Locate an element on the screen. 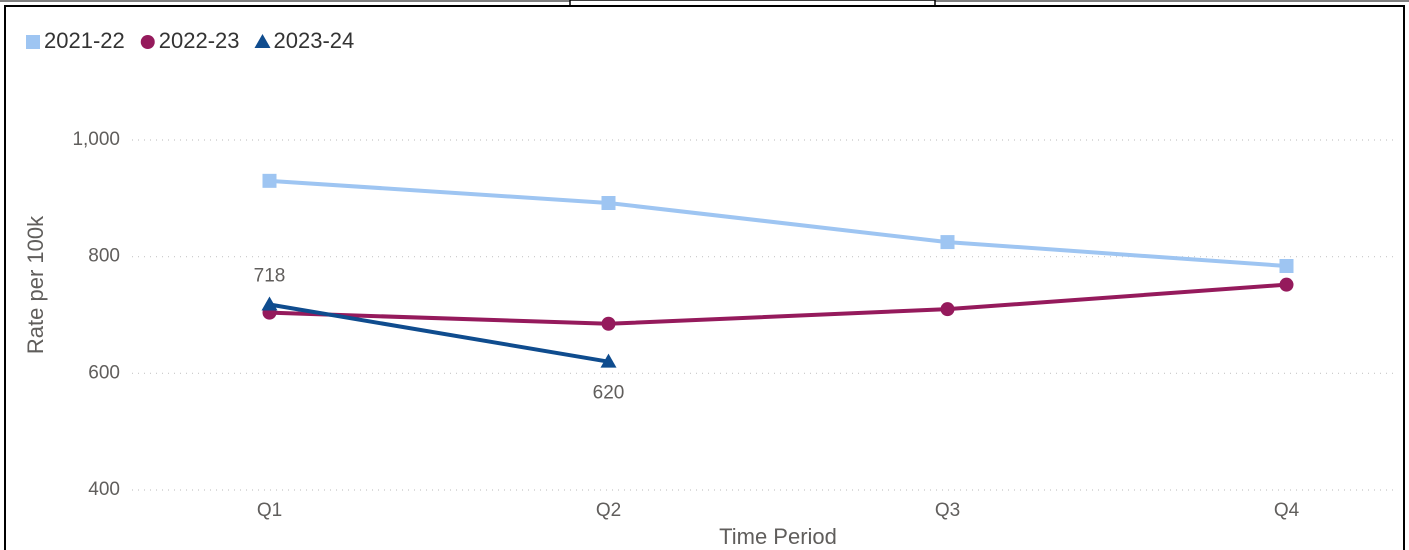 The image size is (1409, 550). y-tick-label: 400 is located at coordinates (104, 489).